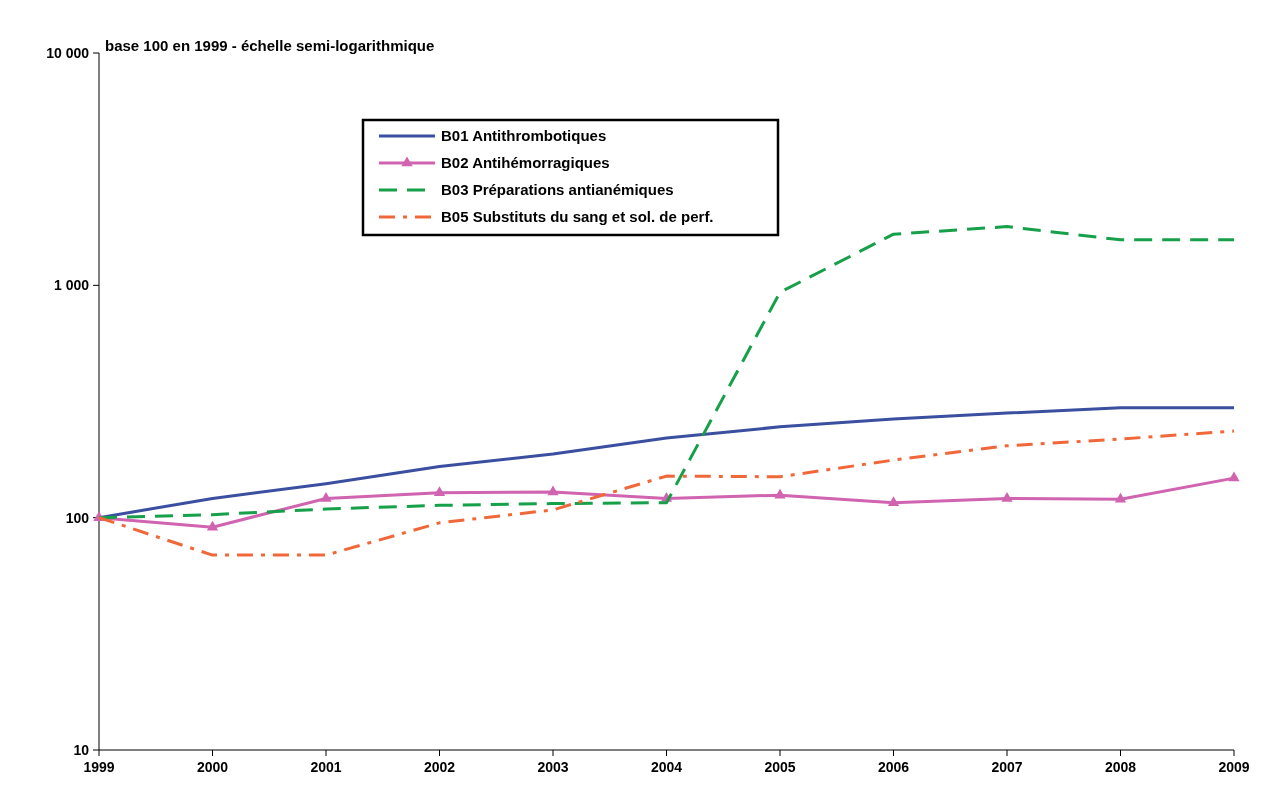 The width and height of the screenshot is (1272, 798). Describe the element at coordinates (553, 767) in the screenshot. I see `x-tick-label: 2003` at that location.